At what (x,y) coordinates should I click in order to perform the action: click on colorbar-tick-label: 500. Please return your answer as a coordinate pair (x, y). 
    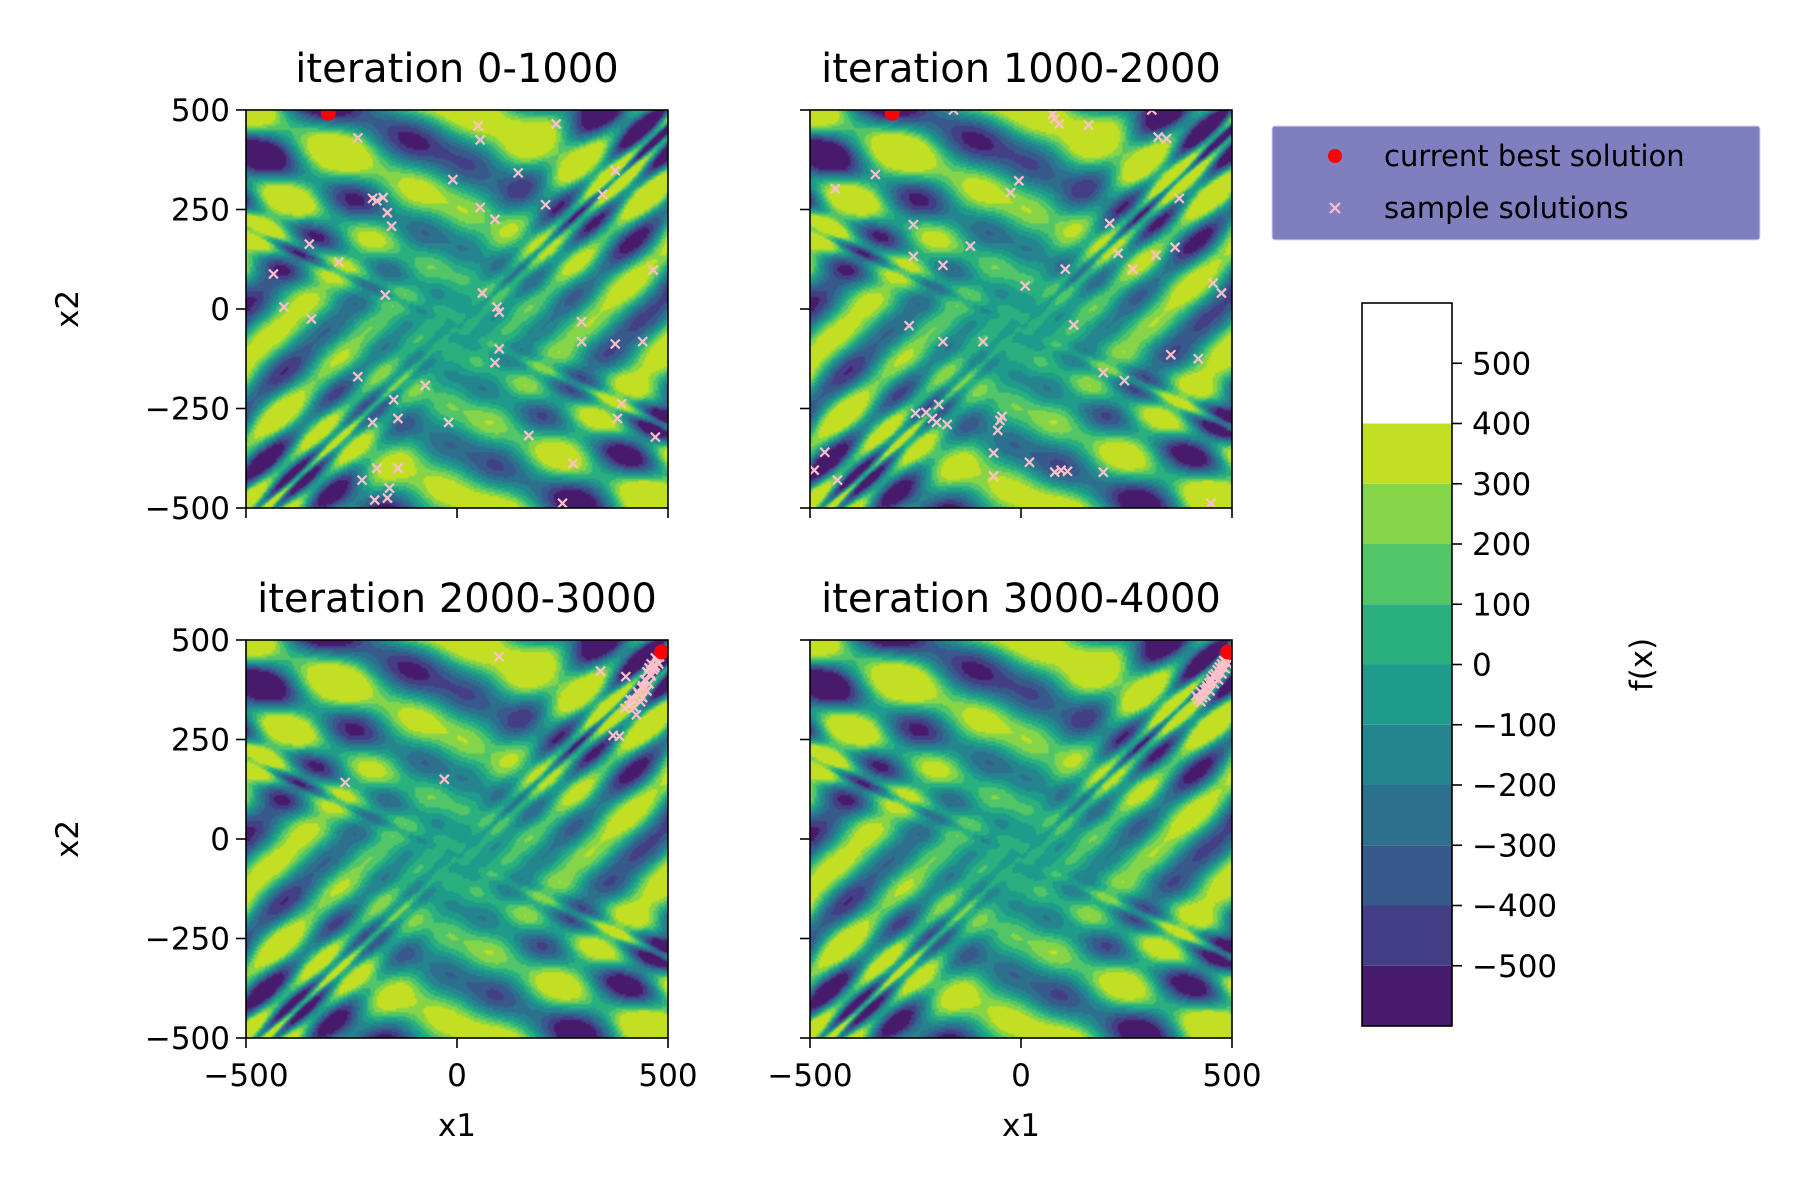
    Looking at the image, I should click on (1501, 364).